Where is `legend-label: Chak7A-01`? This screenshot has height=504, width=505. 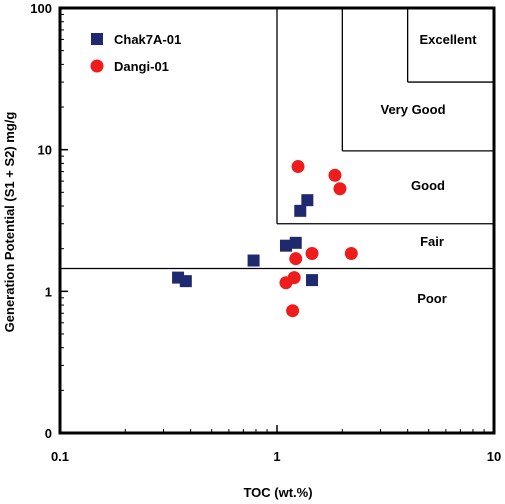 legend-label: Chak7A-01 is located at coordinates (147, 39).